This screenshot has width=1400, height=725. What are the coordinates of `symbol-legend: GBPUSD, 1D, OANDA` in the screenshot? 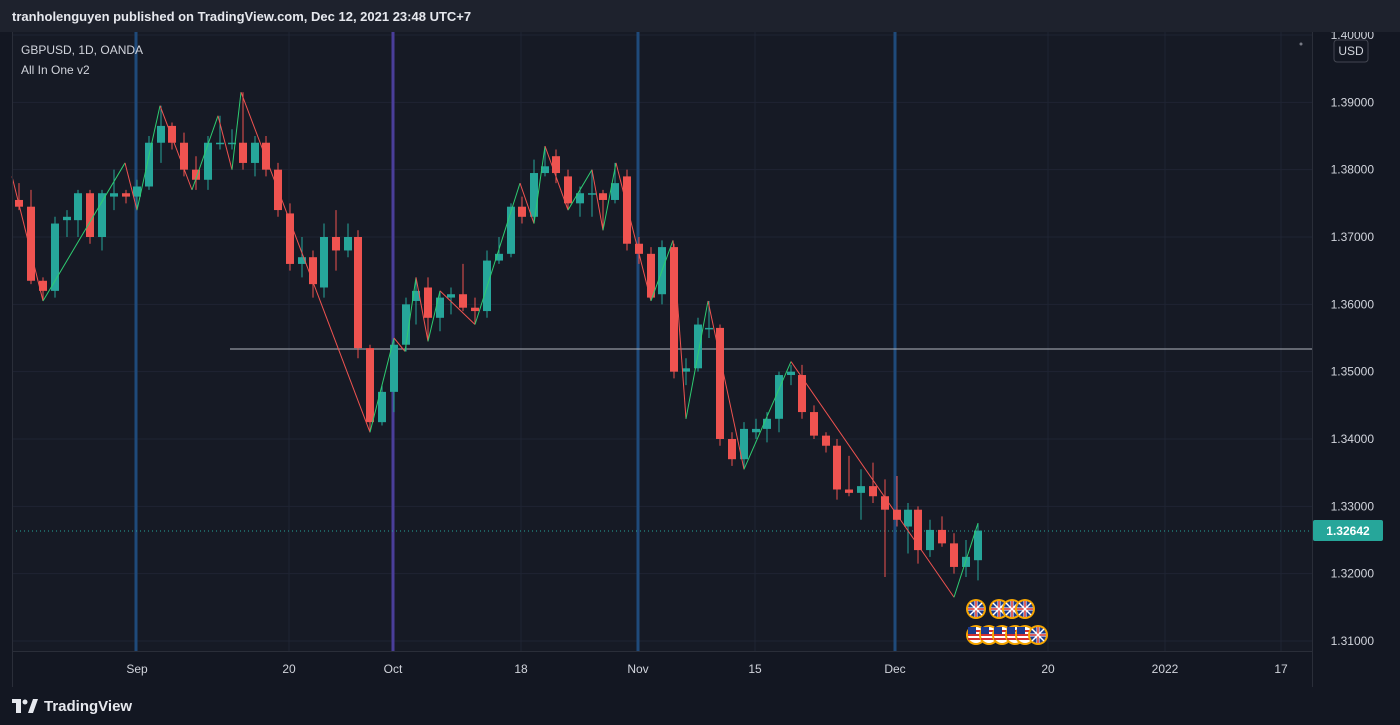 It's located at (82, 50).